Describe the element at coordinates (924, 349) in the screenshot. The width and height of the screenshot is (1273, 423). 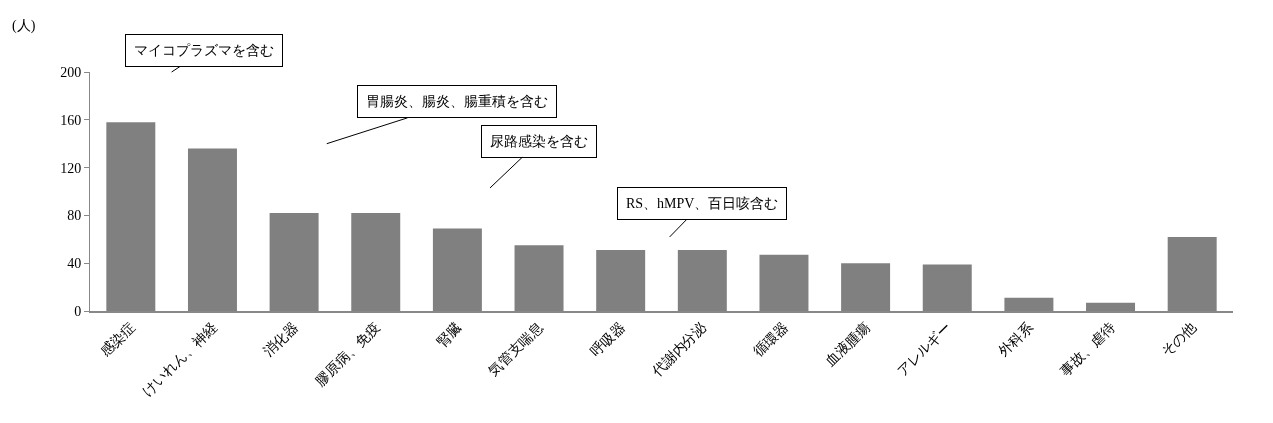
I see `x-tick-label: アレルギー` at that location.